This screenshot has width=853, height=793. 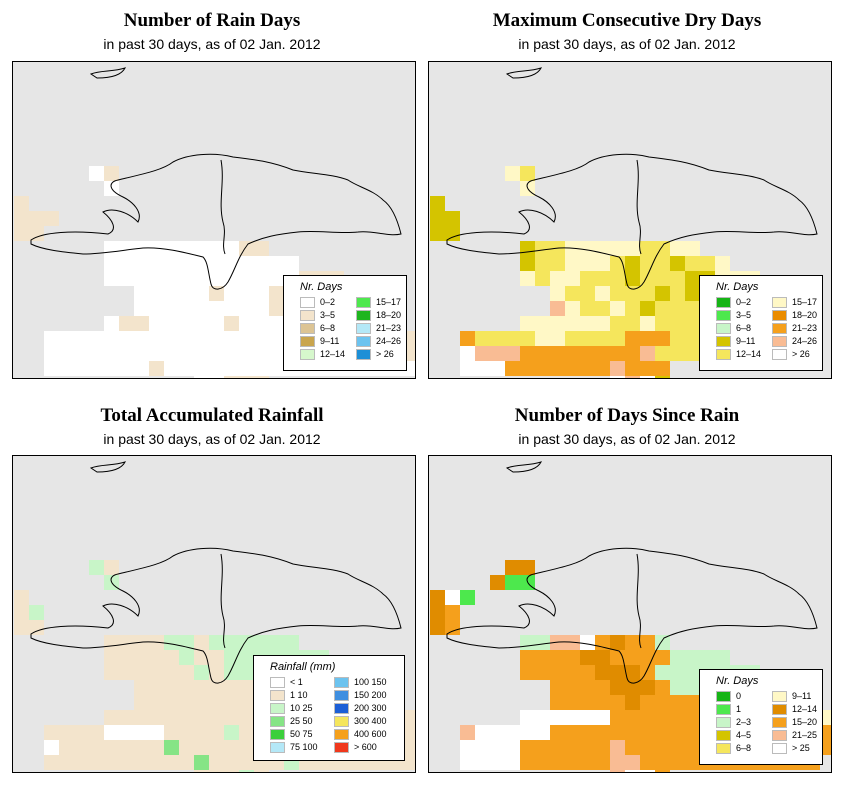 What do you see at coordinates (738, 354) in the screenshot?
I see `legend-item: 12–14` at bounding box center [738, 354].